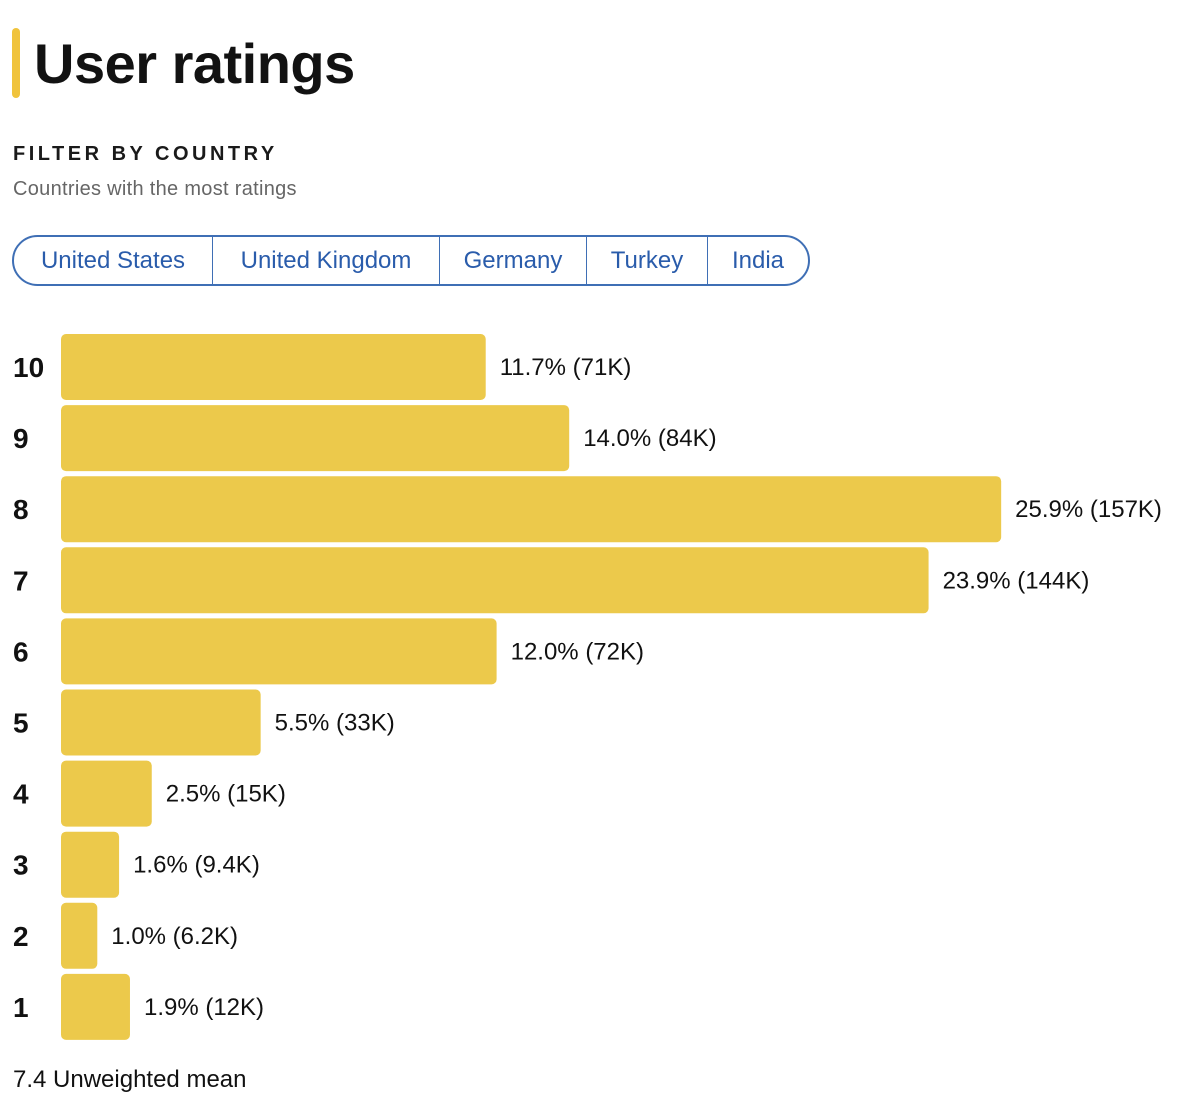  Describe the element at coordinates (1088, 509) in the screenshot. I see `value-label-8: 25.9% (157K)` at that location.